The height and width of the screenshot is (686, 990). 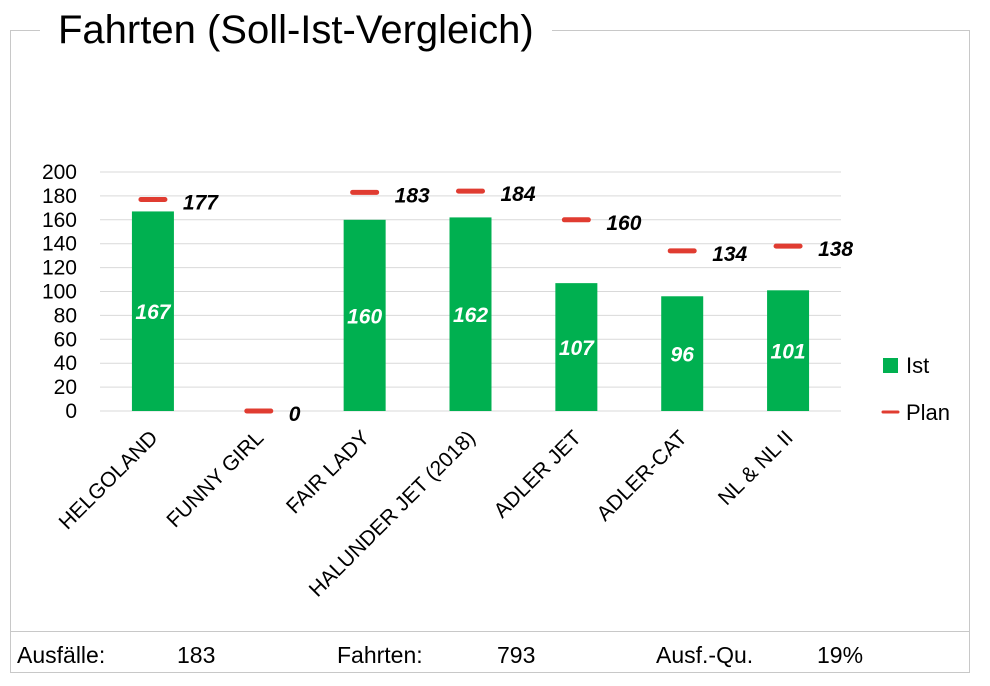 What do you see at coordinates (756, 468) in the screenshot?
I see `x-category-label: NL & NL II` at bounding box center [756, 468].